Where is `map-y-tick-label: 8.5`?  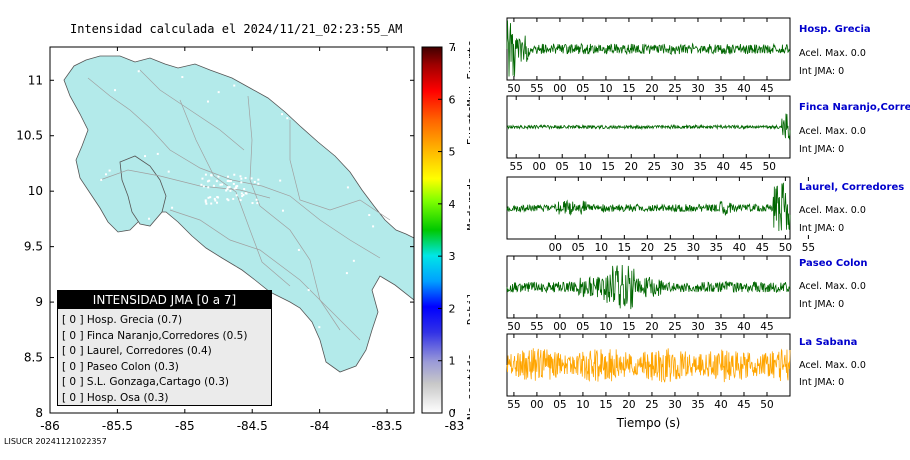 map-y-tick-label: 8.5 is located at coordinates (33, 358).